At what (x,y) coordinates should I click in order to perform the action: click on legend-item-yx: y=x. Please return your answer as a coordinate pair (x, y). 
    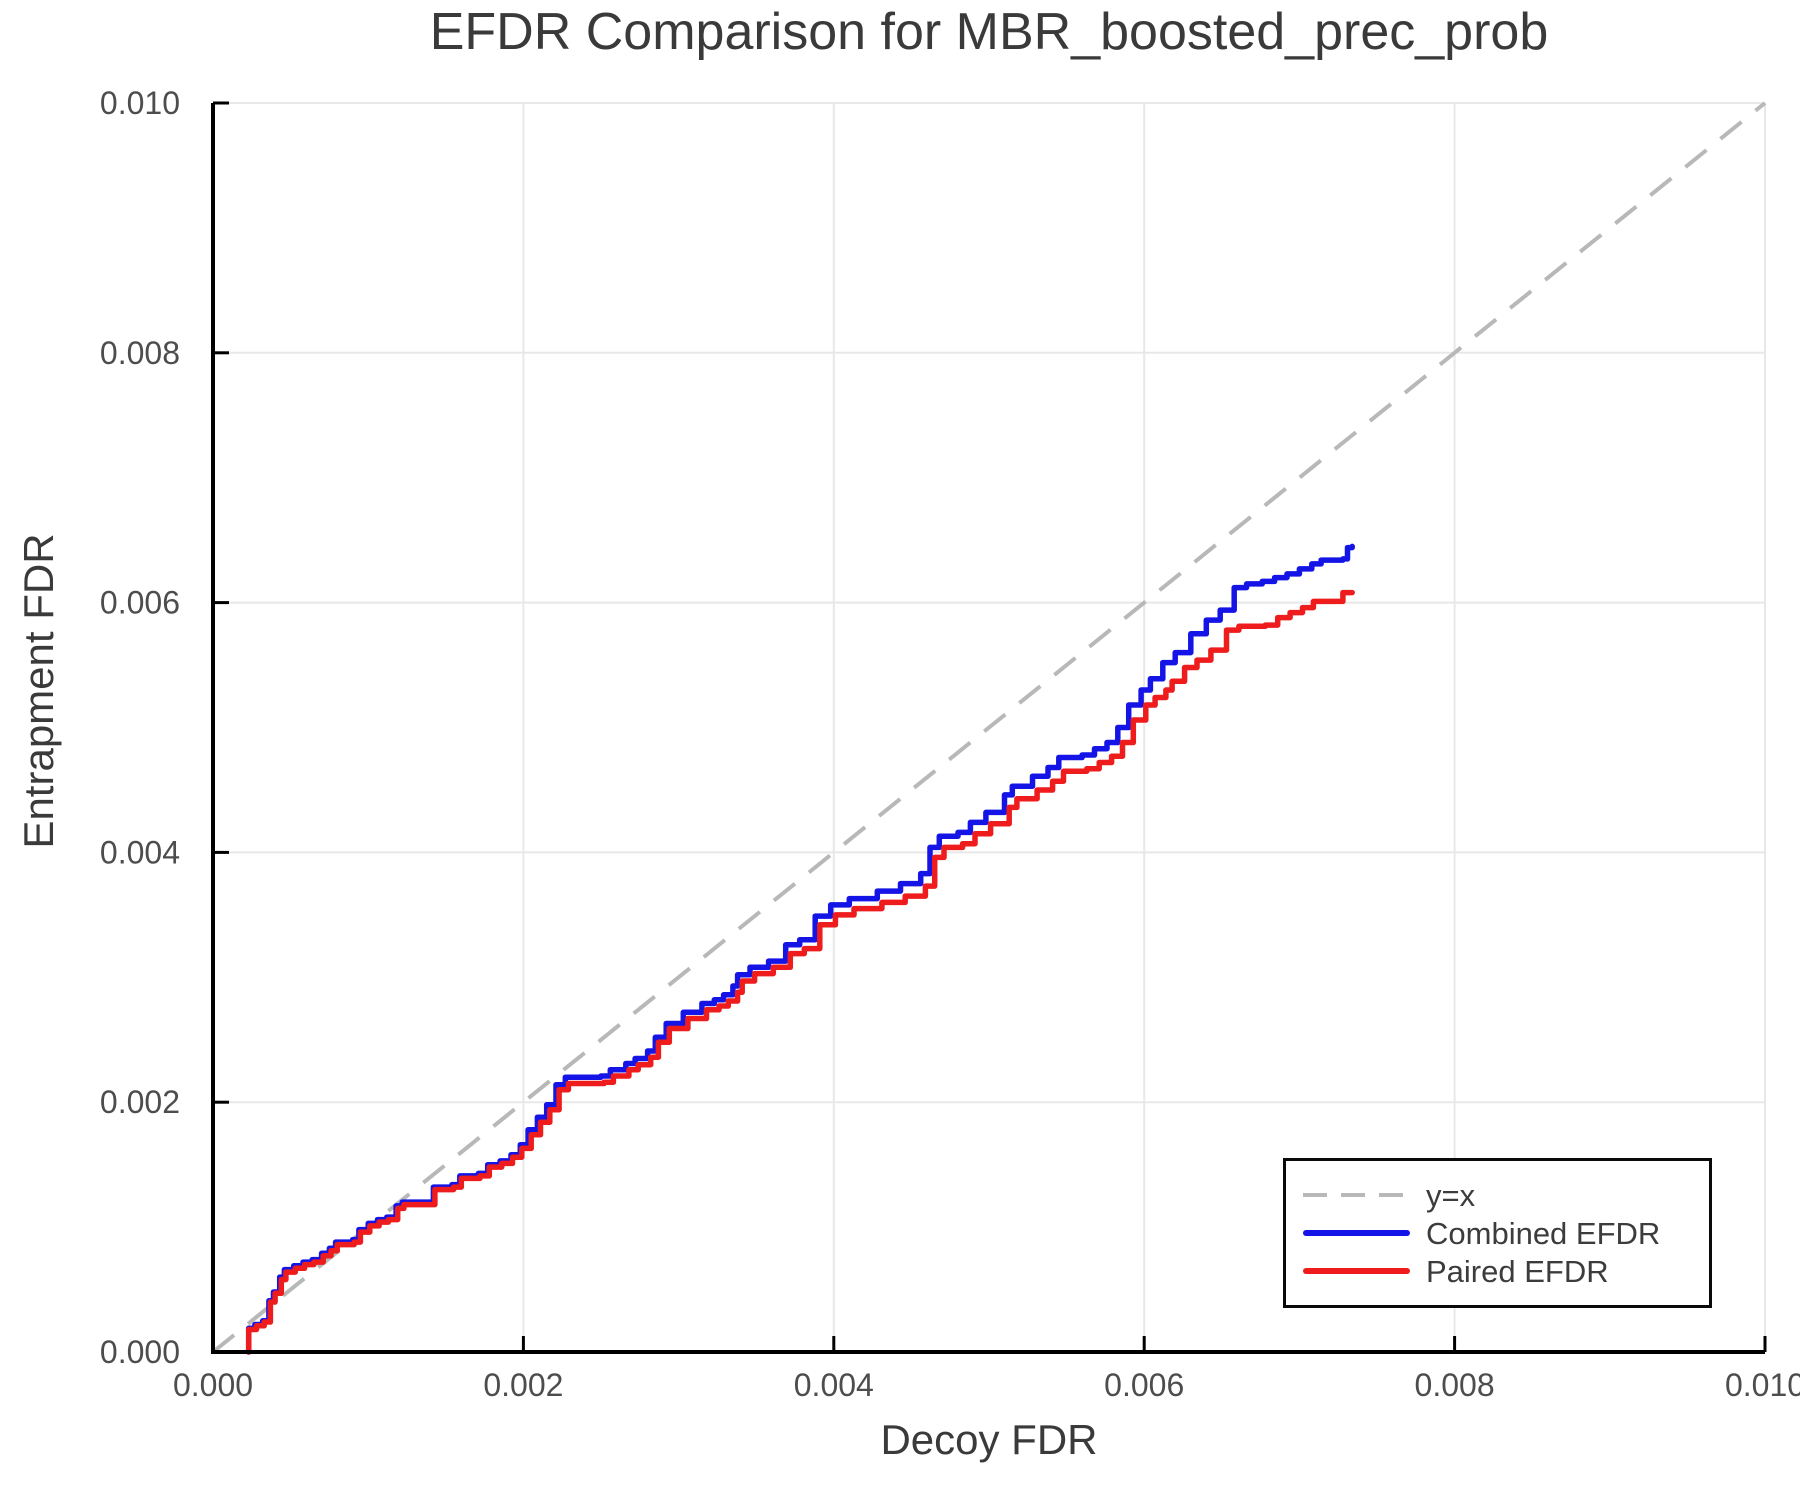
    Looking at the image, I should click on (1506, 1195).